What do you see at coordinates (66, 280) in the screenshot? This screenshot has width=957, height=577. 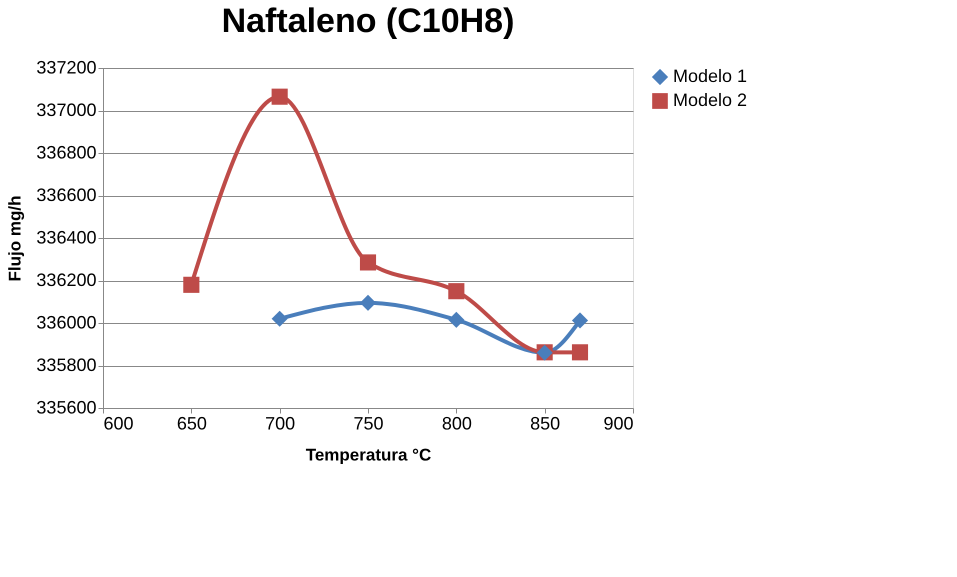 I see `y-tick-label: 336200` at bounding box center [66, 280].